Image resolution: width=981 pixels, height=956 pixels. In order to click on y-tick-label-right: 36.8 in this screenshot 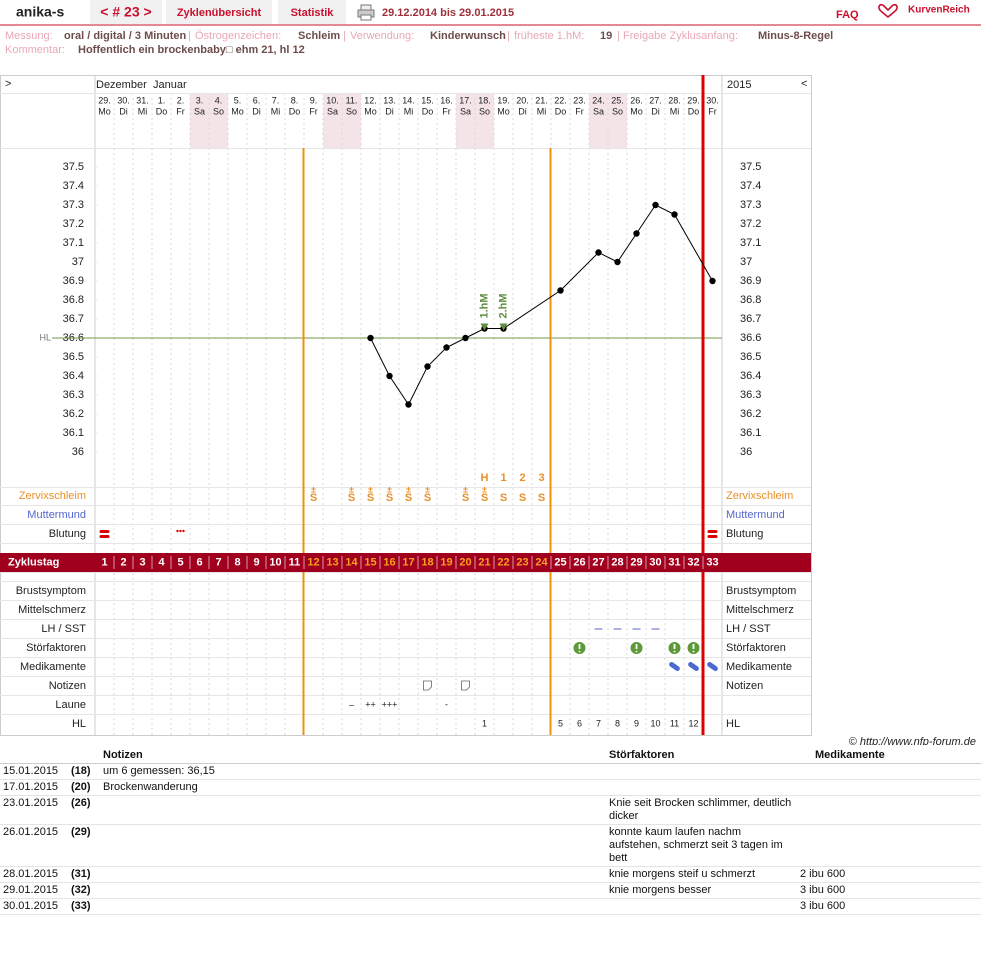, I will do `click(750, 300)`.